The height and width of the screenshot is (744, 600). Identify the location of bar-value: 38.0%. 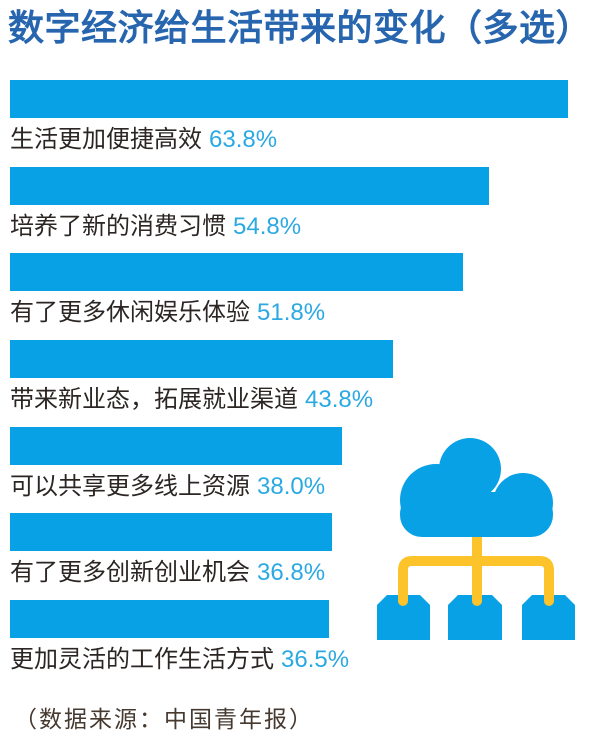
(291, 486).